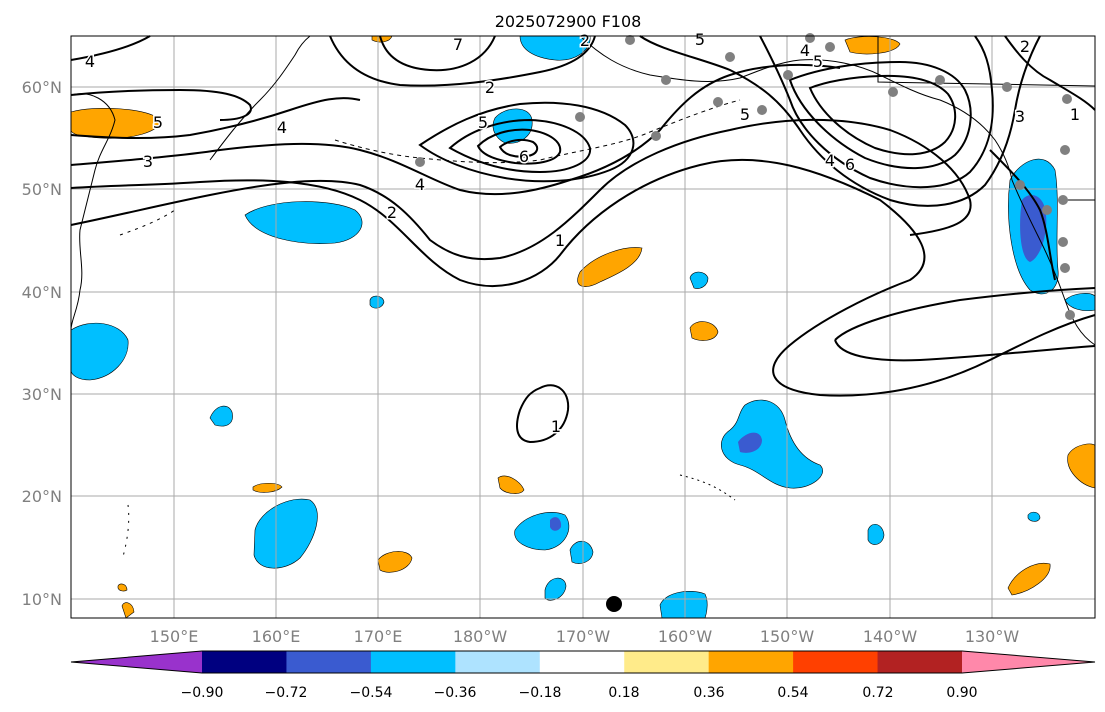 Image resolution: width=1105 pixels, height=712 pixels. Describe the element at coordinates (540, 693) in the screenshot. I see `colorbar-tick-label: −0.18` at that location.